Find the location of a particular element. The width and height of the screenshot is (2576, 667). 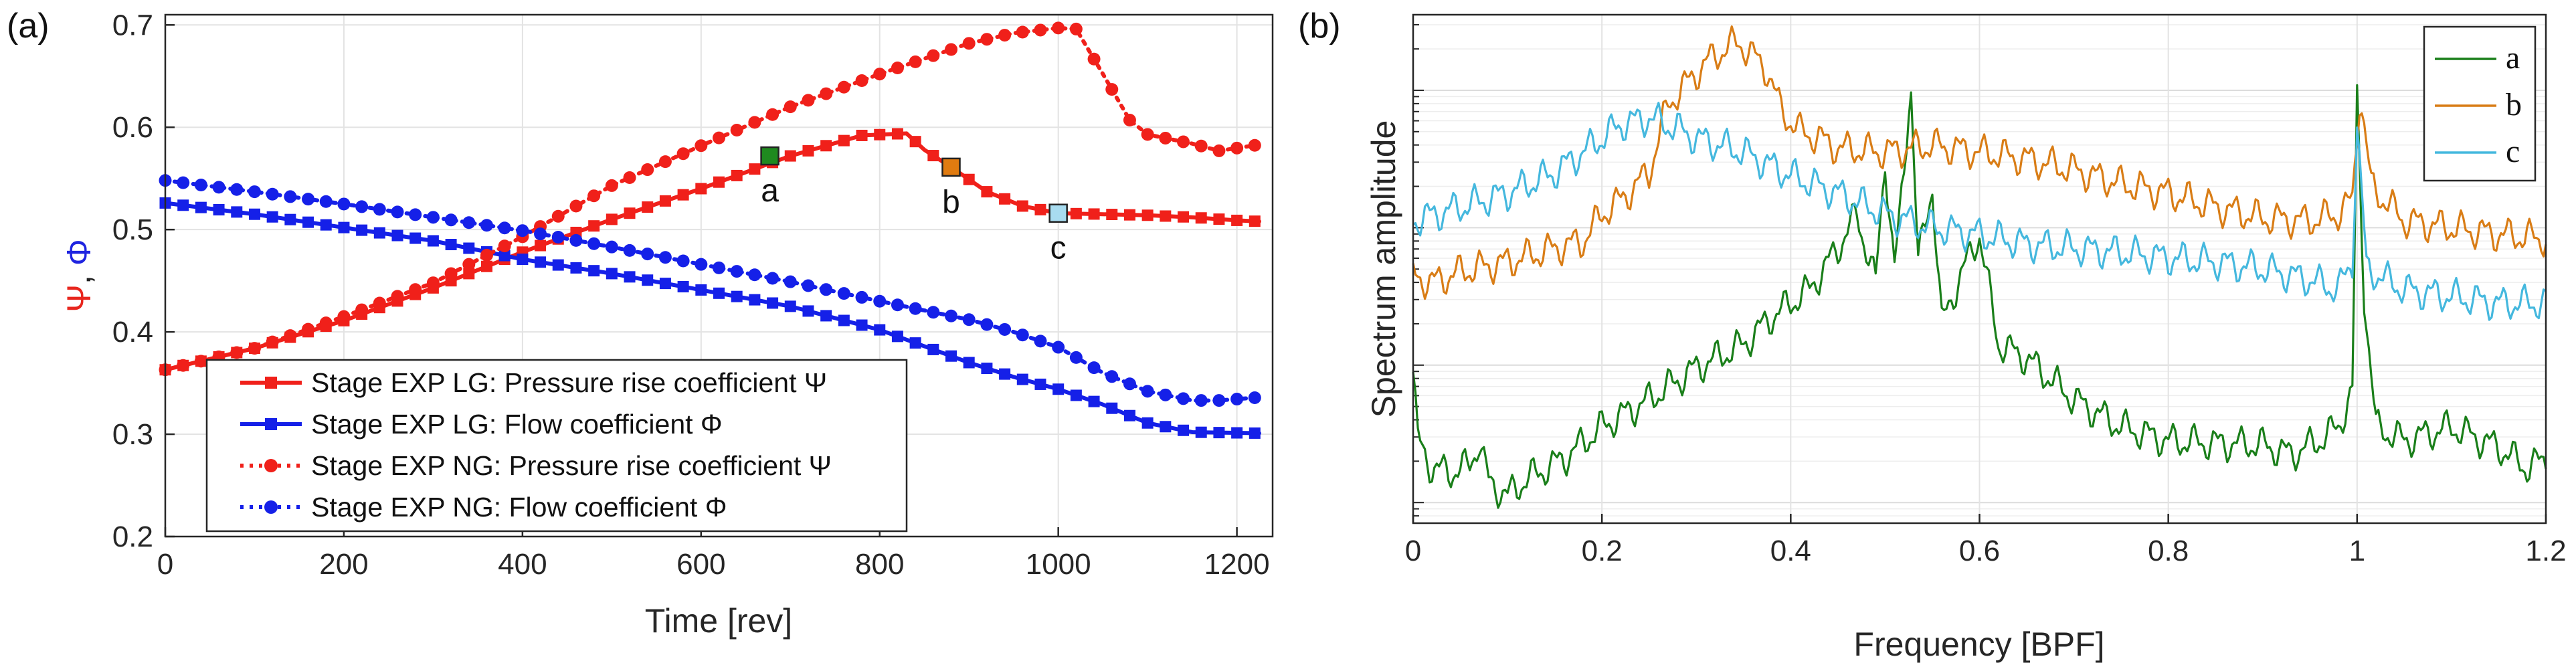

annotation-label: c is located at coordinates (1058, 248).